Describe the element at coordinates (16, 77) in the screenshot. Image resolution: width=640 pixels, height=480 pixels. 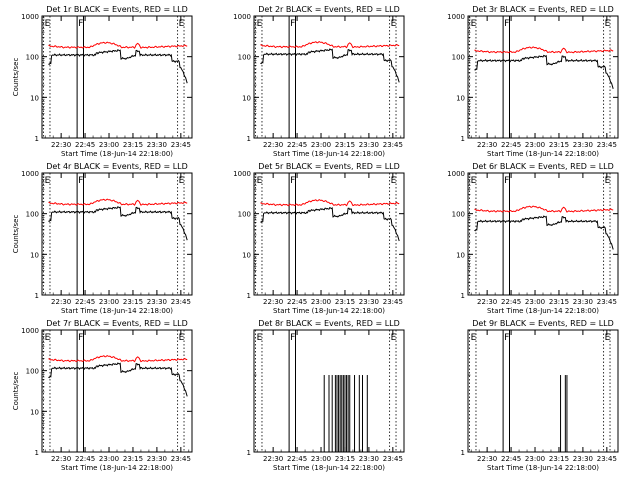
I see `y-axis-label: Counts/sec` at that location.